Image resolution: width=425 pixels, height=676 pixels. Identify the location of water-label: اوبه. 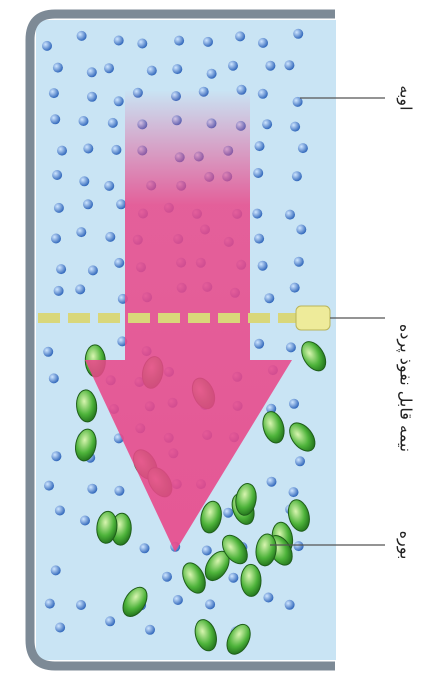
(406, 97).